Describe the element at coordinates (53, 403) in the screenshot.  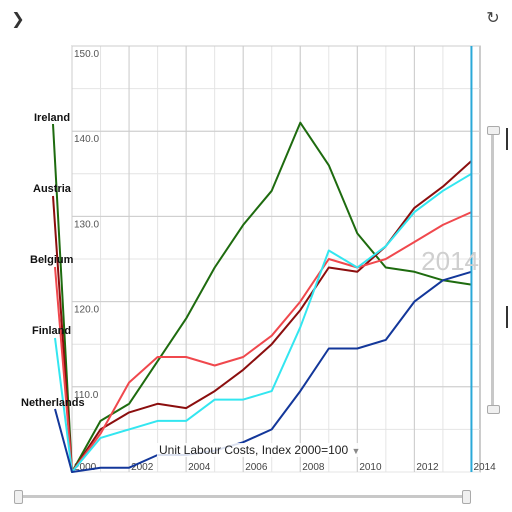
I see `country-label-netherlands: Netherlands` at that location.